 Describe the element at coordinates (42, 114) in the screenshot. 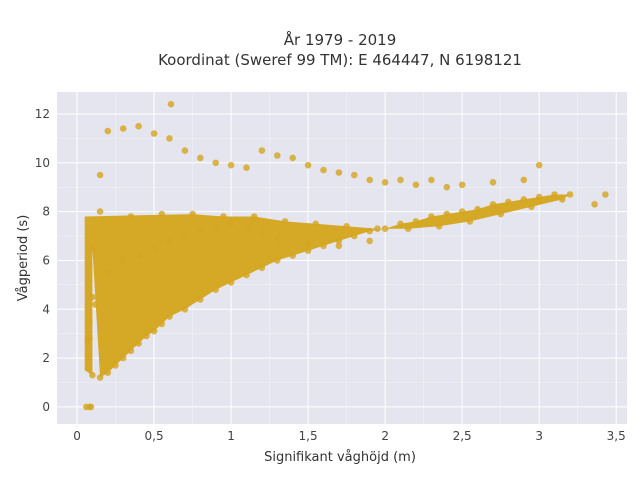

I see `y-tick-label: 12` at that location.